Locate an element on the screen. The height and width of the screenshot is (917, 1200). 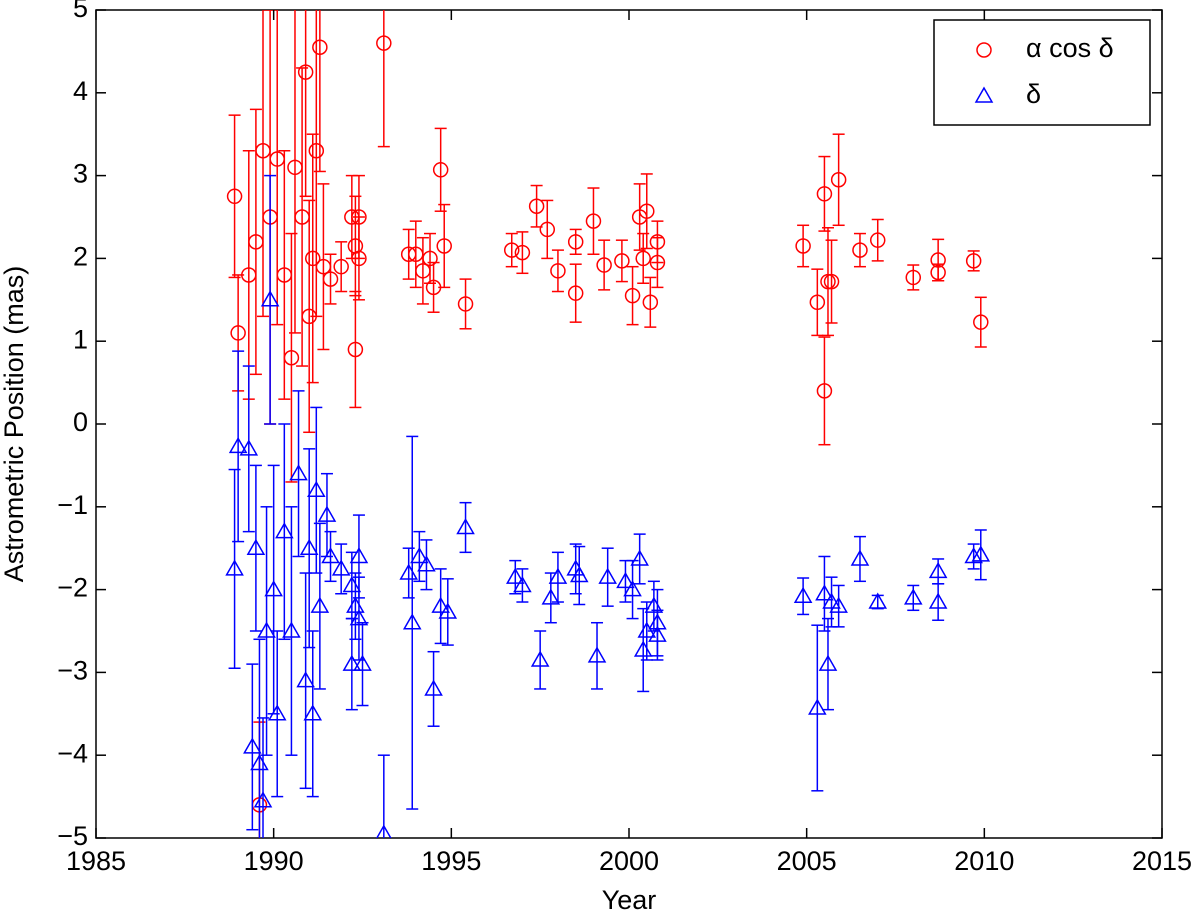
y-axis-label: Astrometric Position (mas) is located at coordinates (14, 424).